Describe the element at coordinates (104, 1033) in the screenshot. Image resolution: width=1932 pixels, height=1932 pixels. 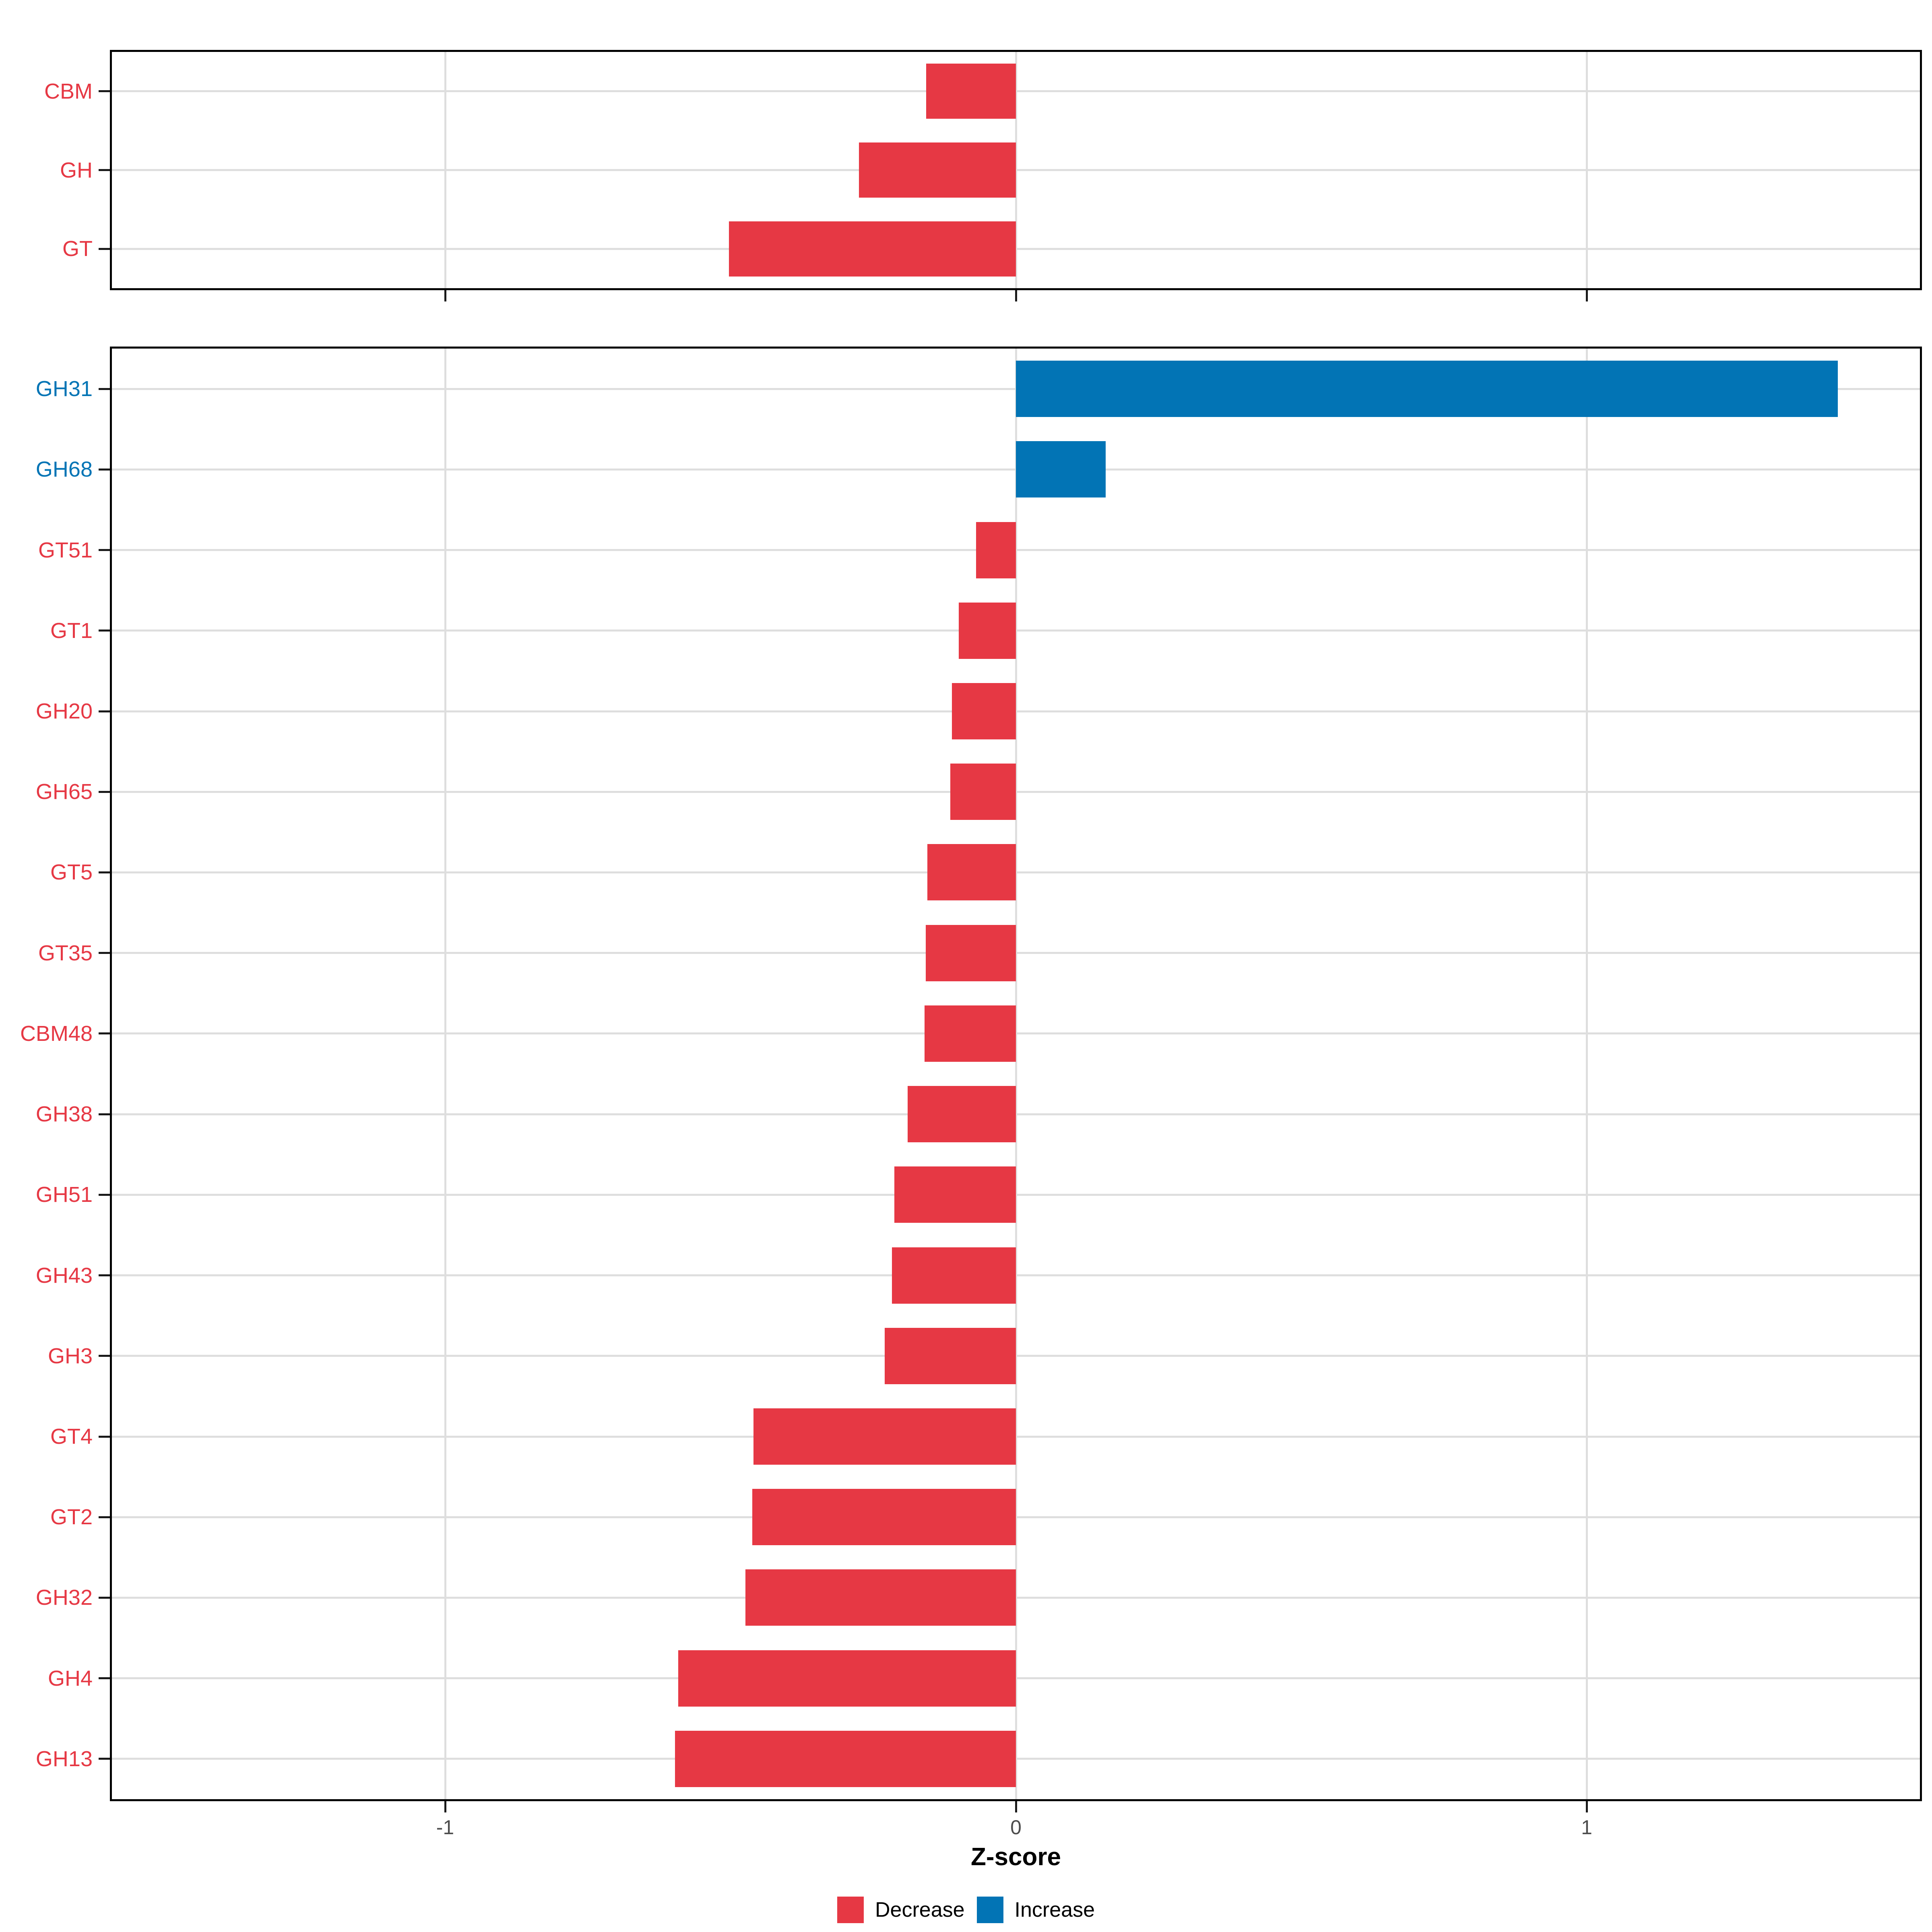
I see `y-axis-tick-CBM48` at that location.